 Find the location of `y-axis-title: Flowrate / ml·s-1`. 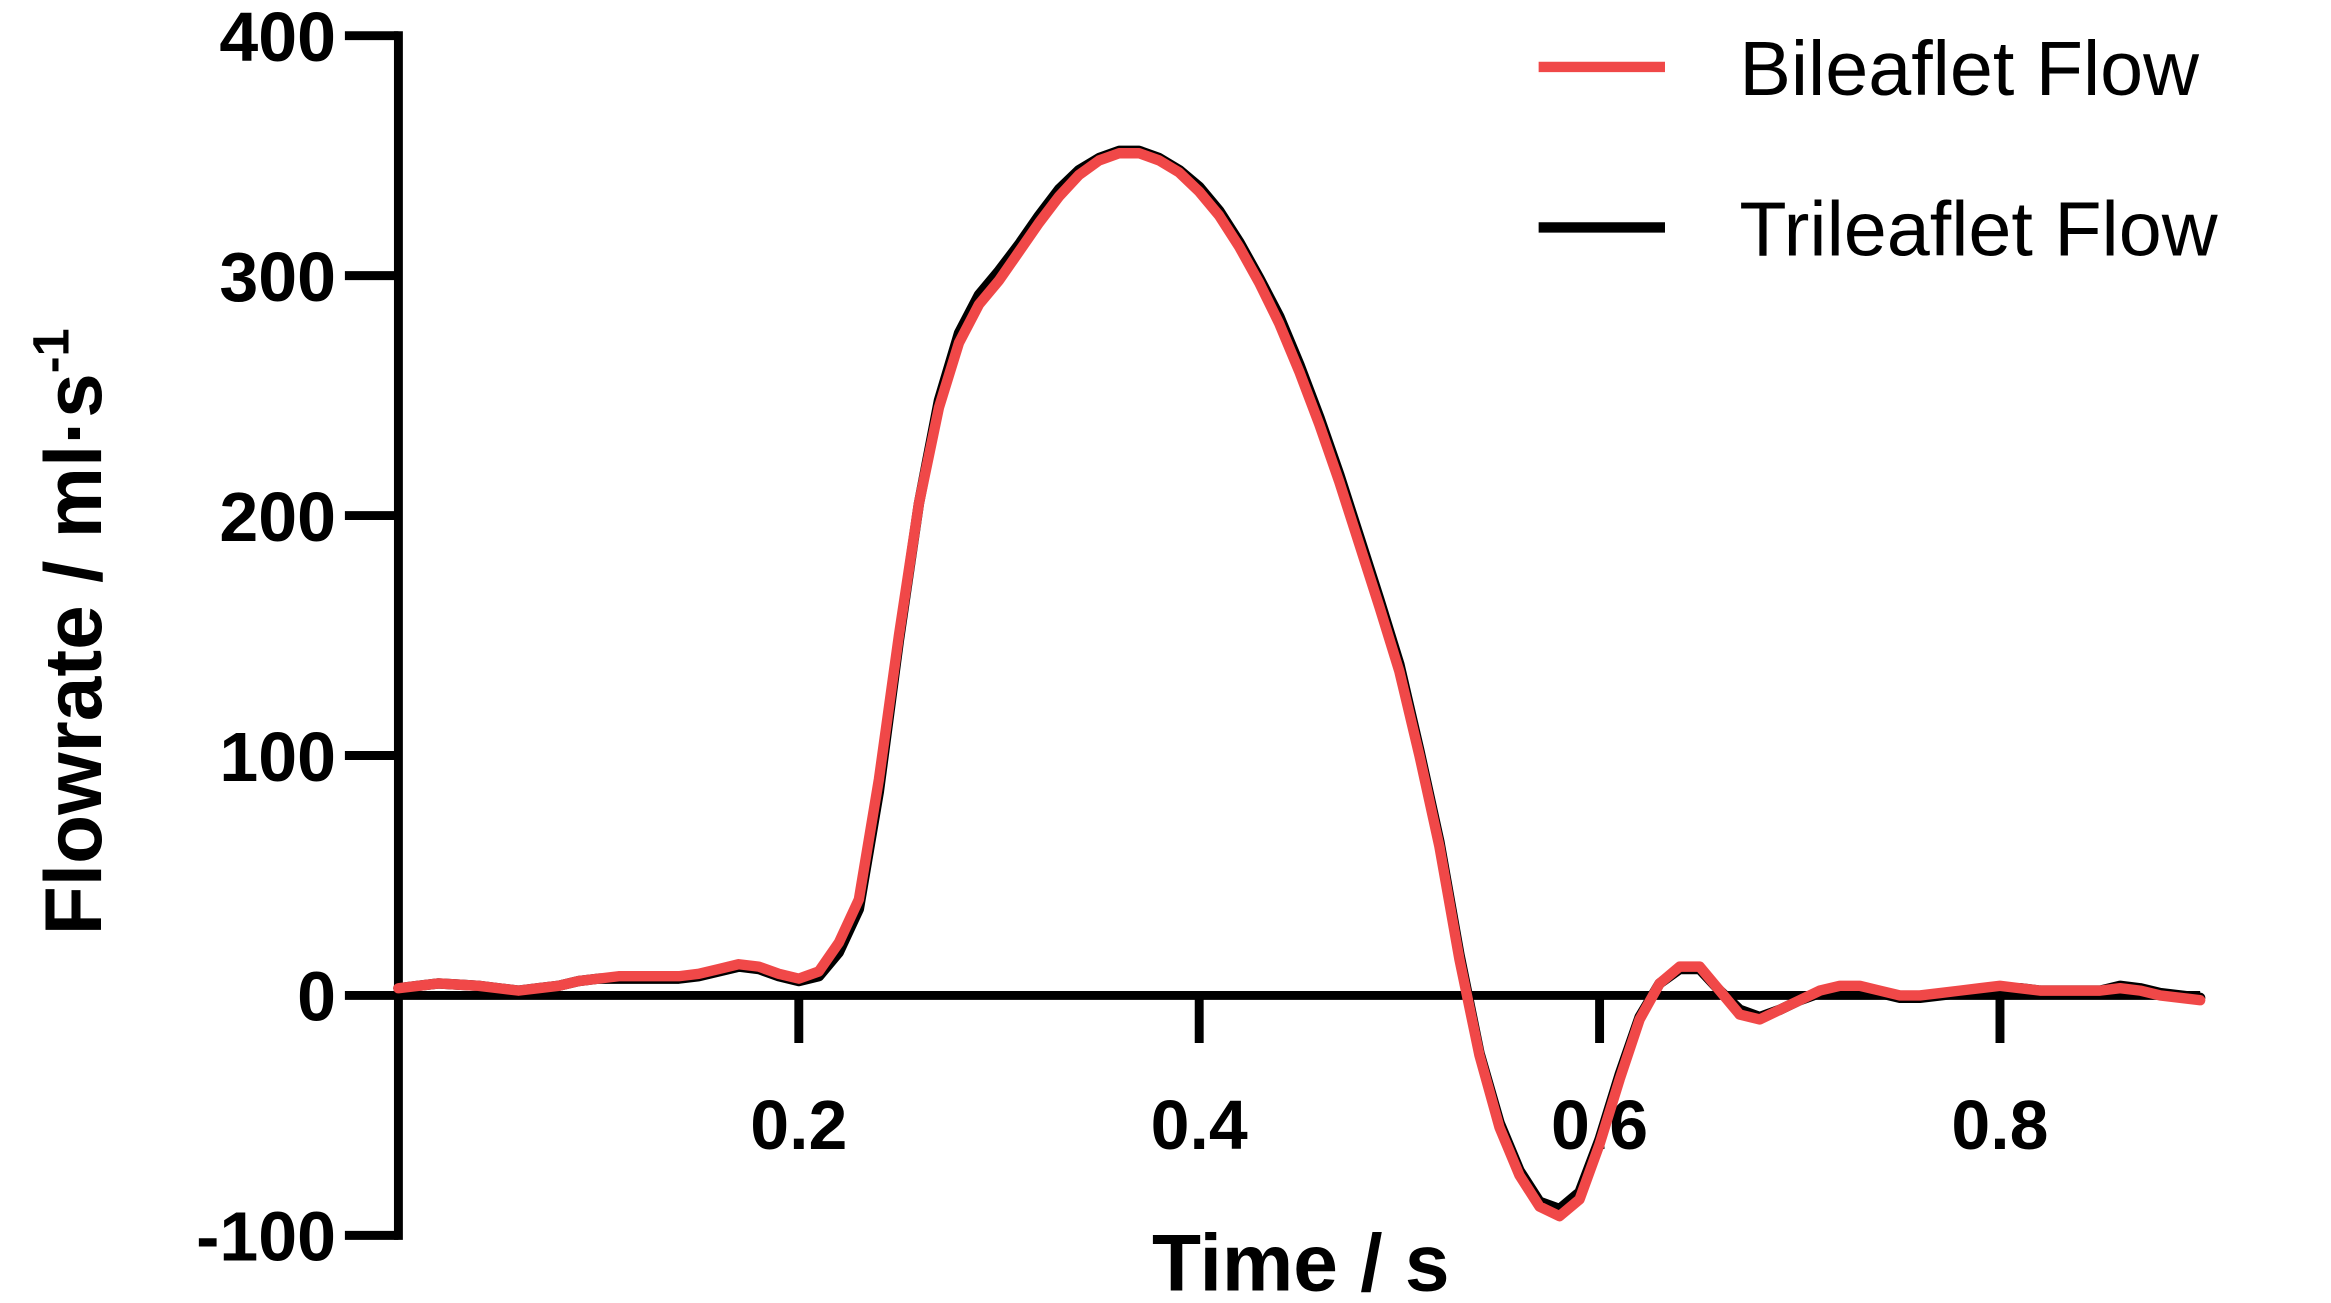

y-axis-title: Flowrate / ml·s-1 is located at coordinates (70, 631).